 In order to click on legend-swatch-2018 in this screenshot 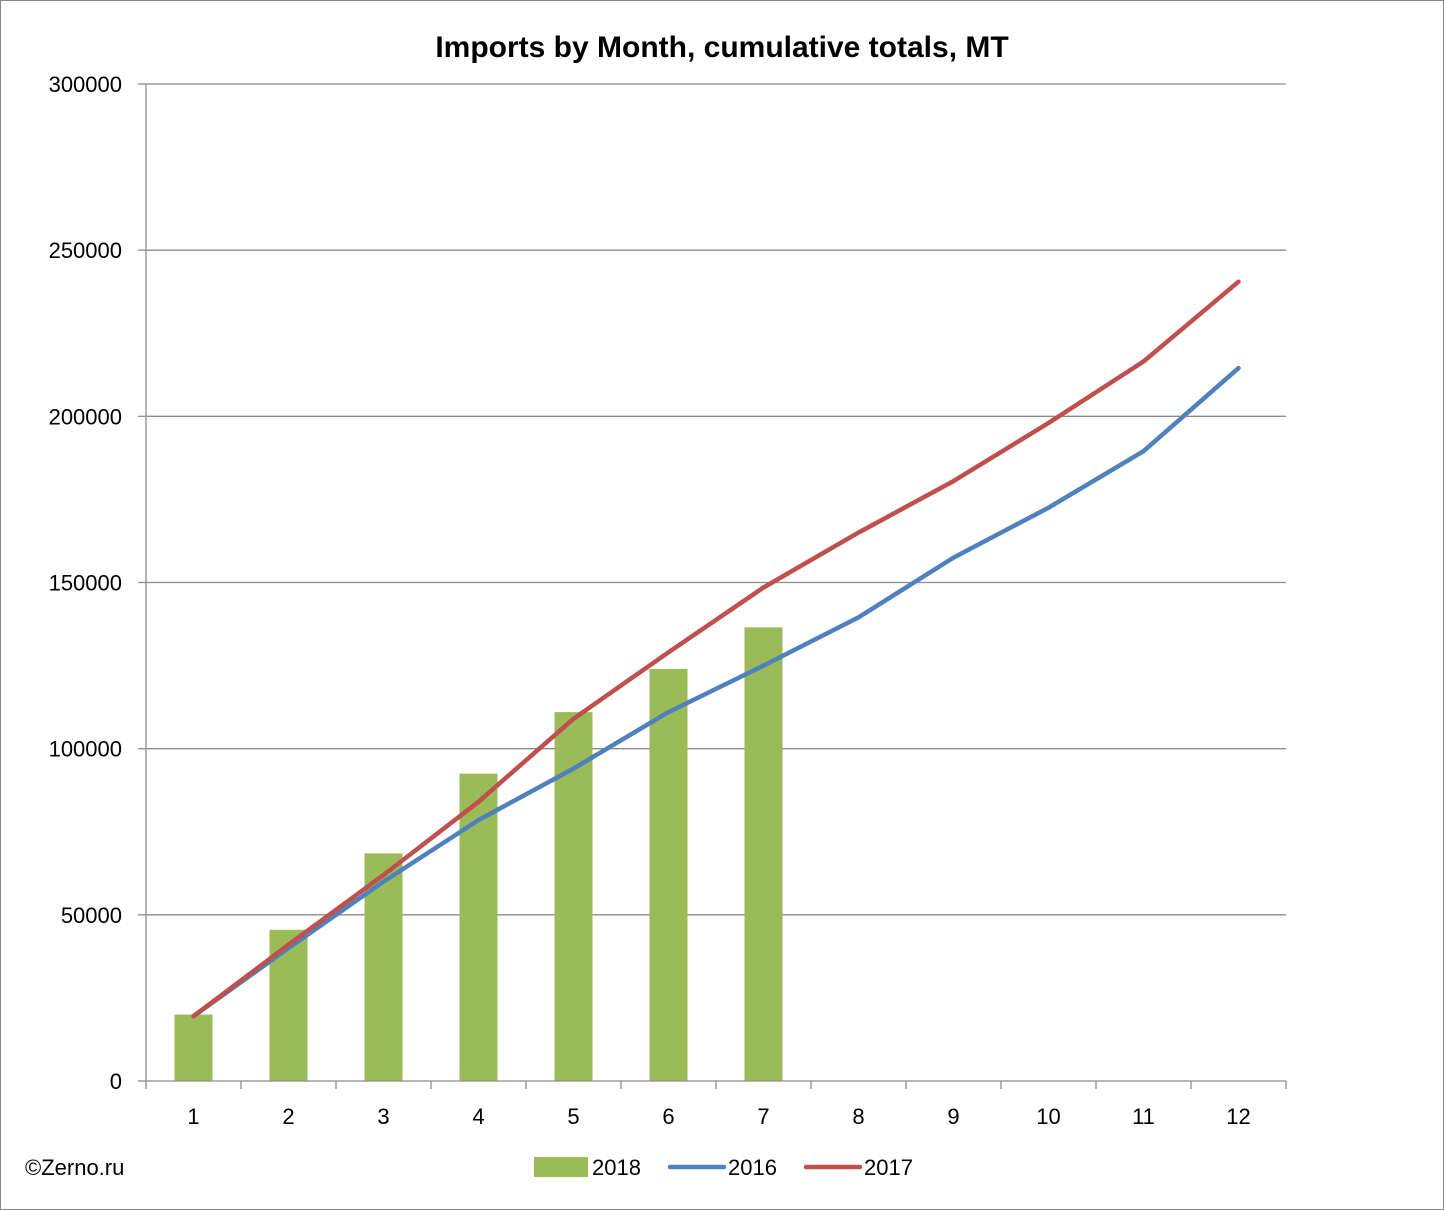, I will do `click(561, 1167)`.